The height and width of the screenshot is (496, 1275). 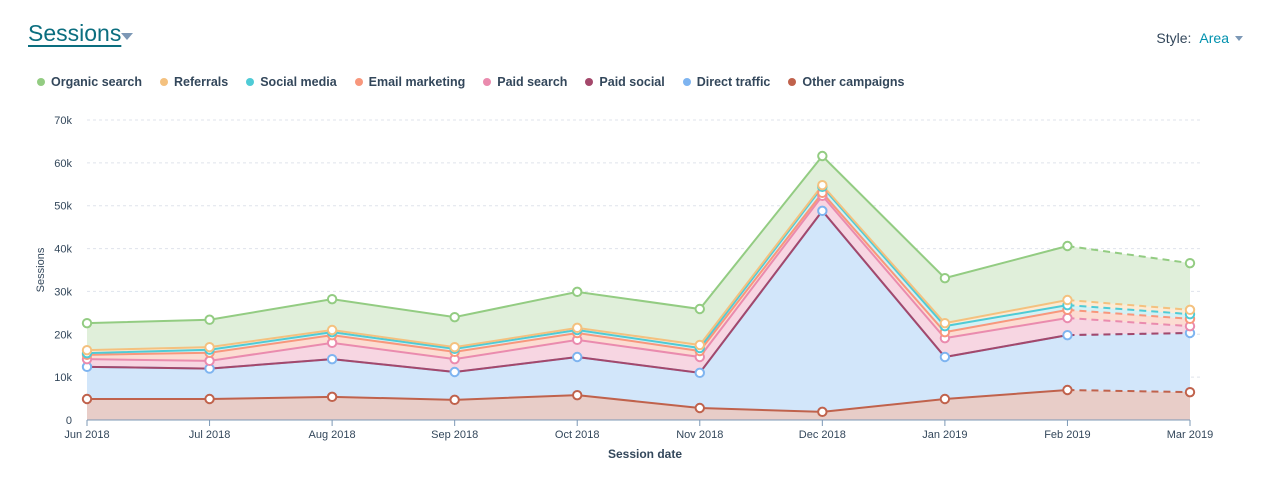 What do you see at coordinates (75, 33) in the screenshot?
I see `report-title-dropdown: Sessions` at bounding box center [75, 33].